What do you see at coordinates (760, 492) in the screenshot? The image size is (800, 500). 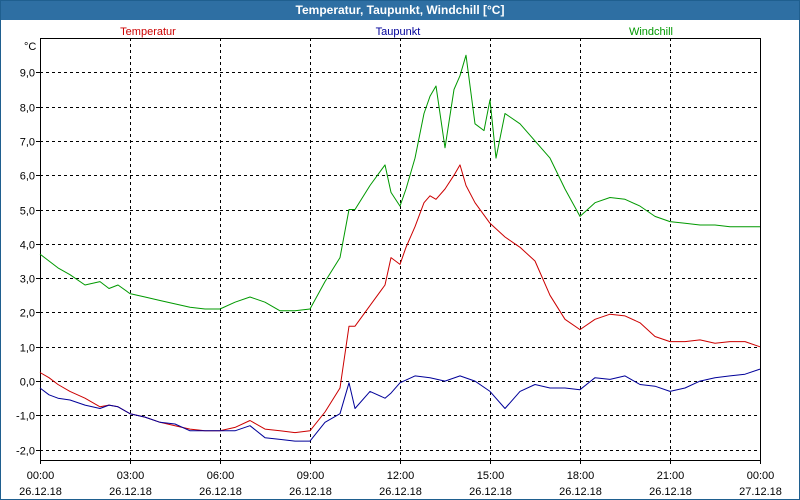 I see `x-tick-label-date: 27.12.18` at bounding box center [760, 492].